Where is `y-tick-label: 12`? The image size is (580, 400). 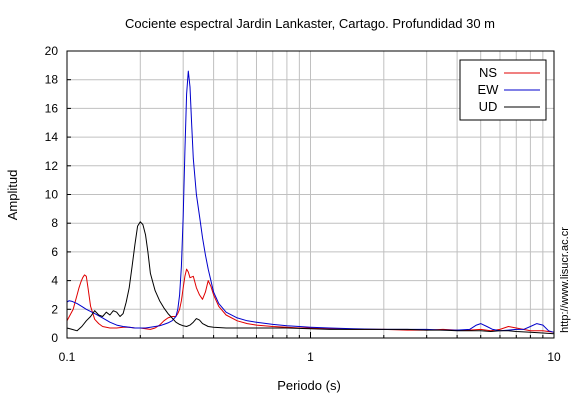 y-tick-label: 12 is located at coordinates (52, 166).